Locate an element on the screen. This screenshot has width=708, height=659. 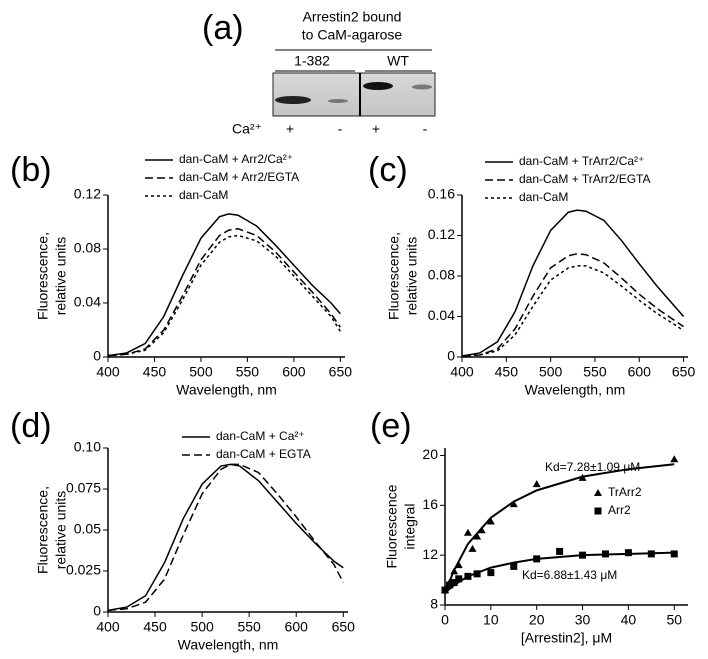
x-tick-label: 40 is located at coordinates (629, 620).